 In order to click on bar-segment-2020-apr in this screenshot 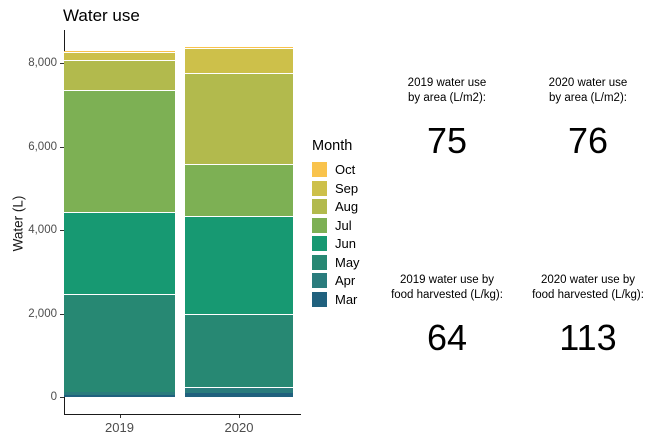, I will do `click(239, 389)`.